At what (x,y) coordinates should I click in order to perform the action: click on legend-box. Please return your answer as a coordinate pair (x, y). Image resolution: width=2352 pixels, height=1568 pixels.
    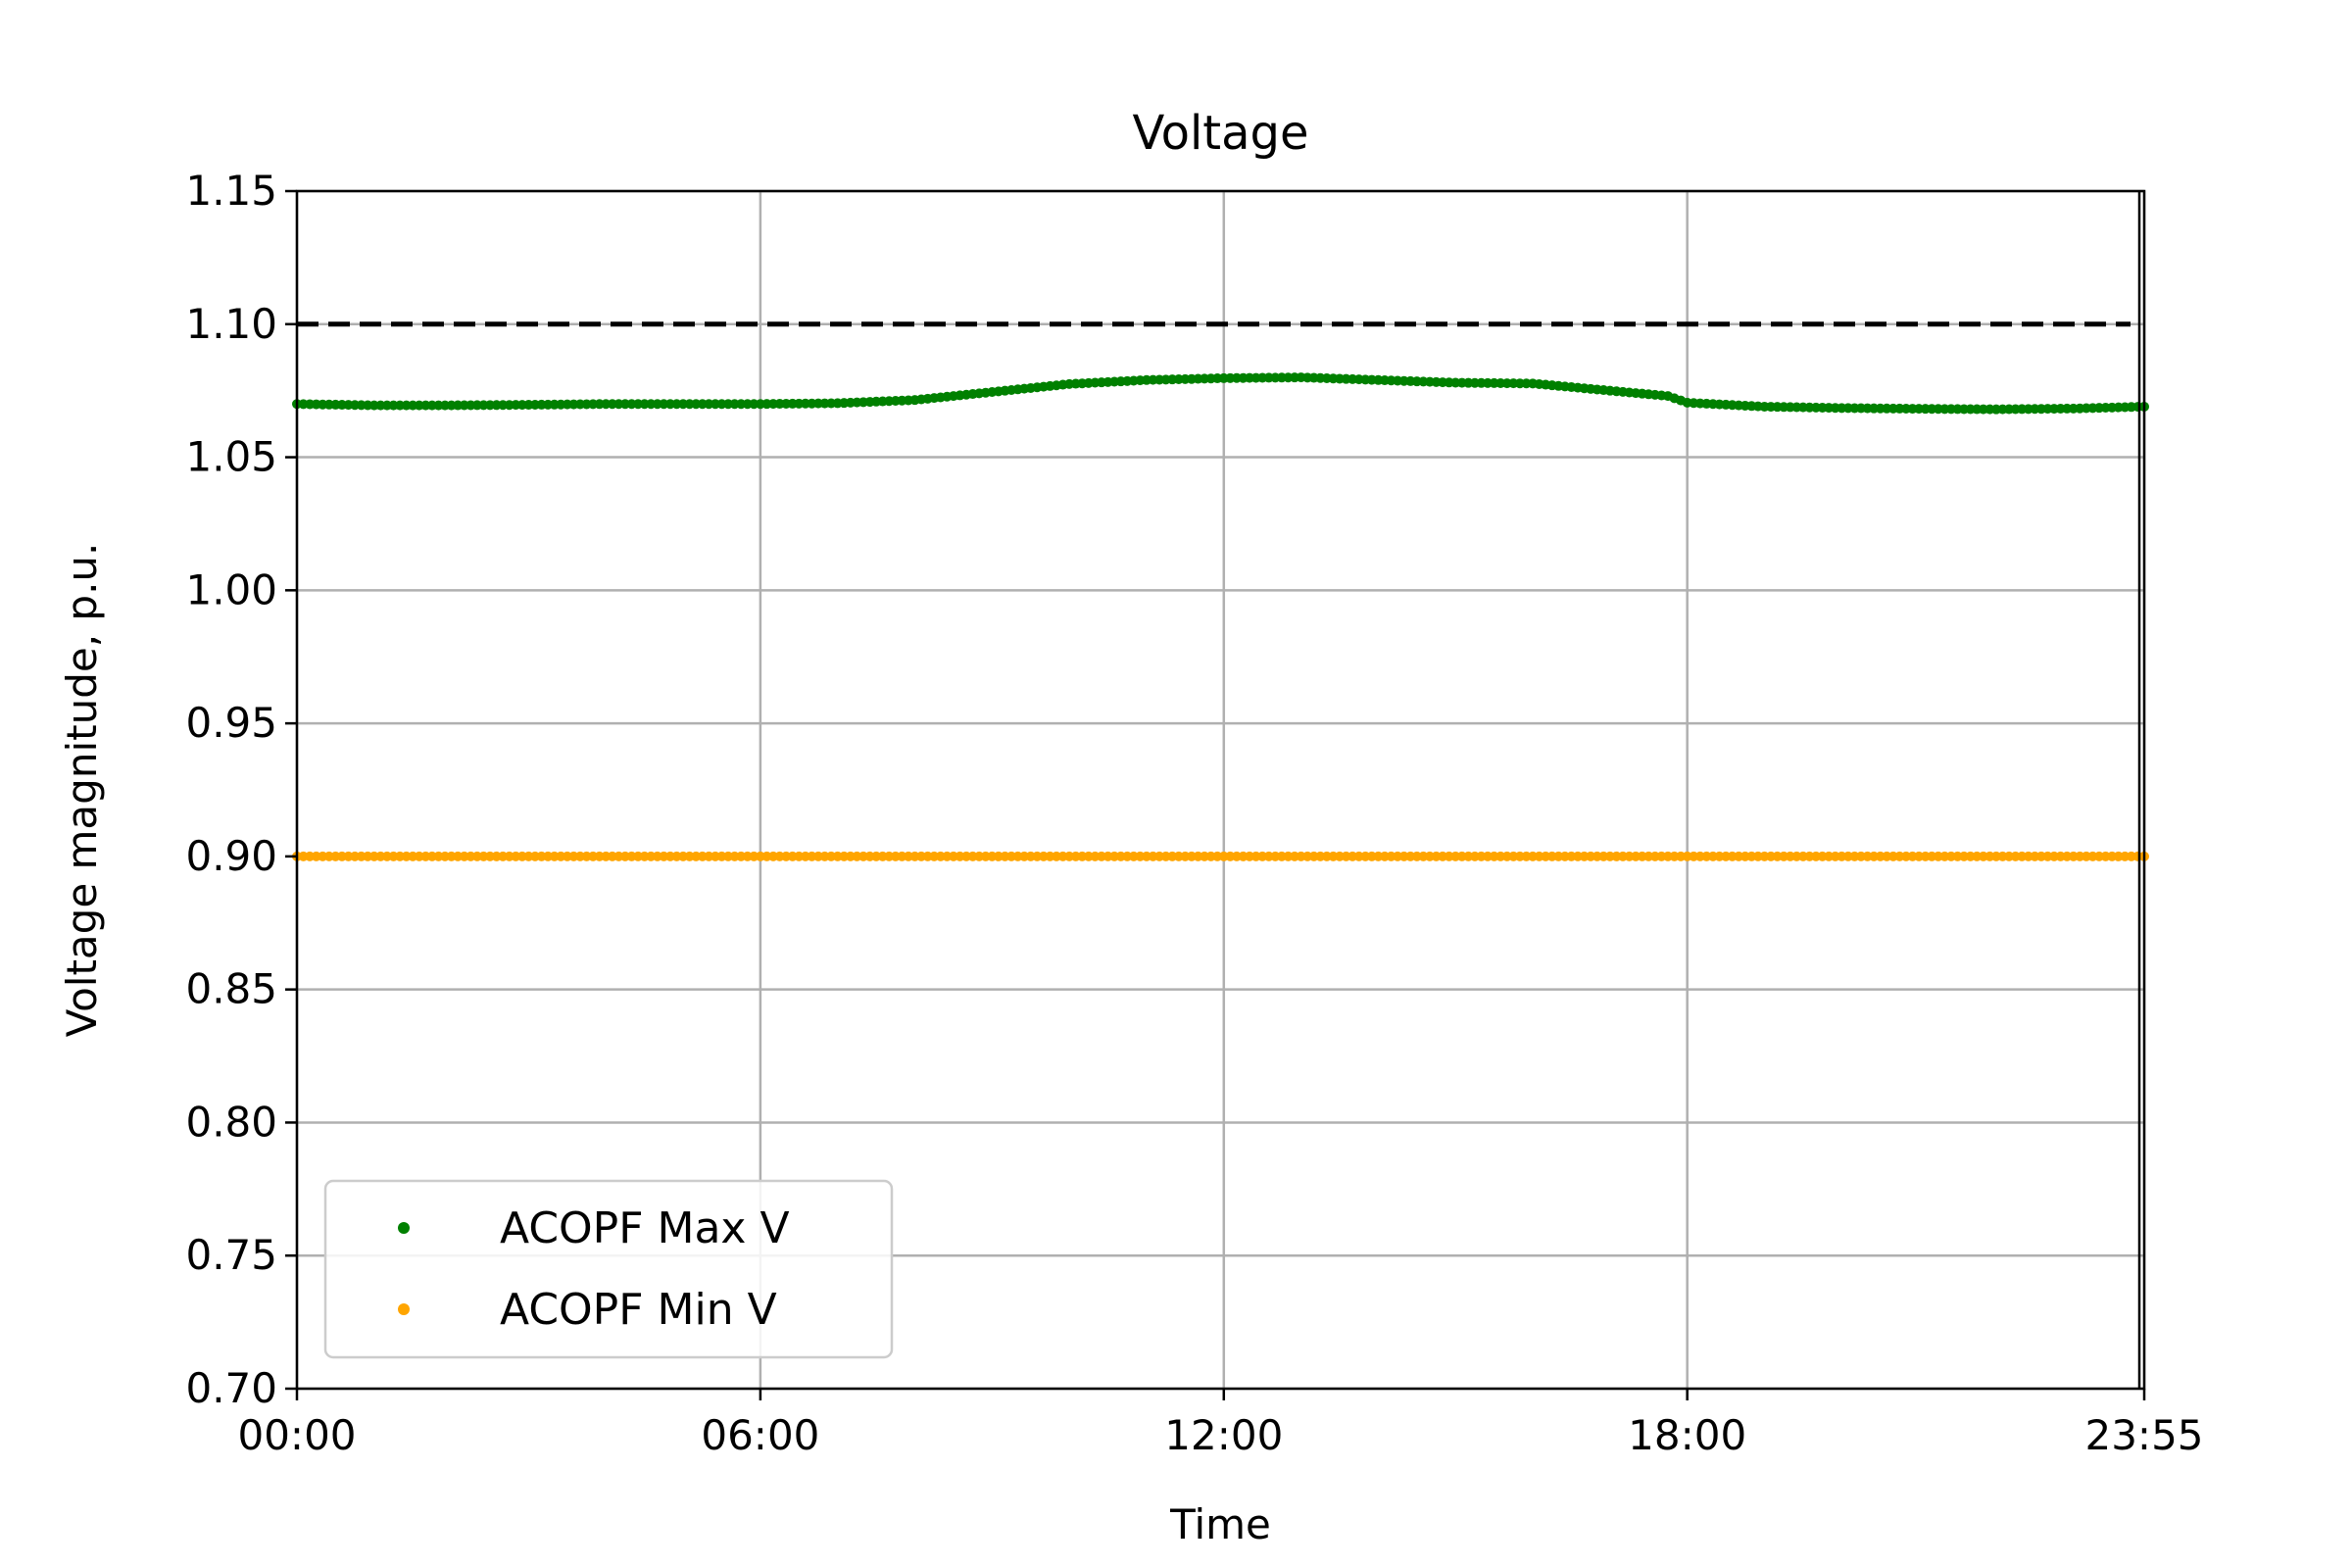
    Looking at the image, I should click on (608, 1269).